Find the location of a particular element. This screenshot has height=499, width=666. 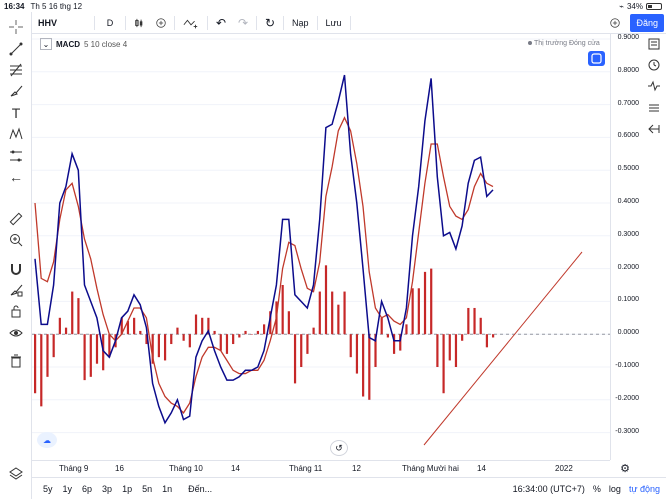

log-toggle: log is located at coordinates (614, 488).